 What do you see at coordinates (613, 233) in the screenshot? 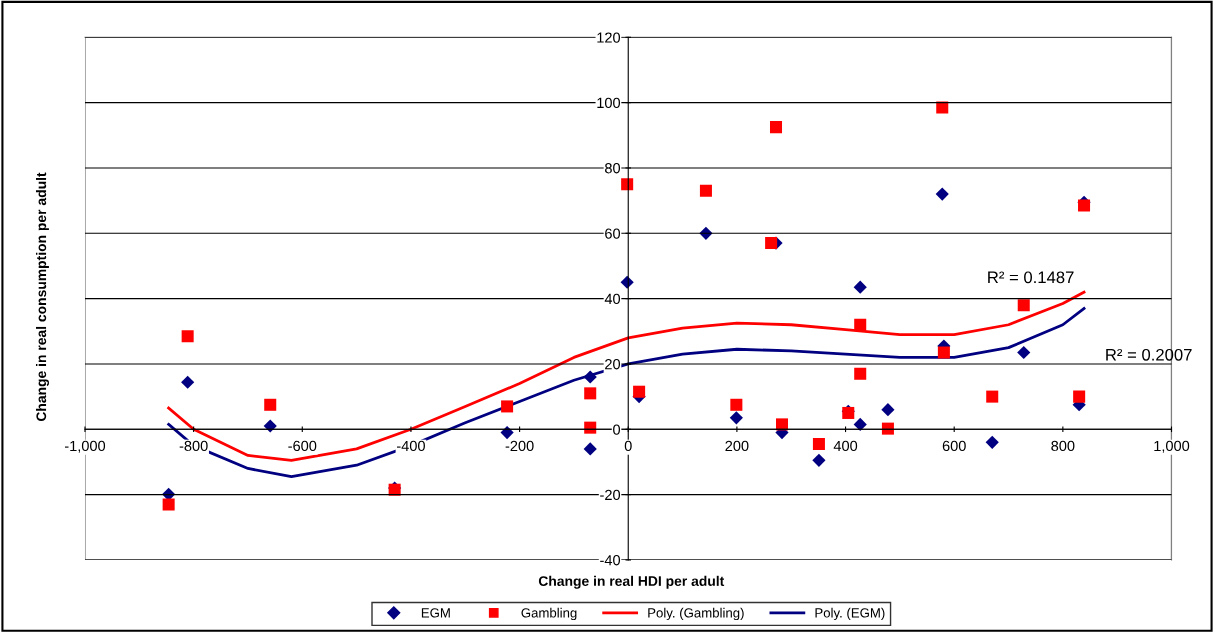
I see `y-tick-label: 60` at bounding box center [613, 233].